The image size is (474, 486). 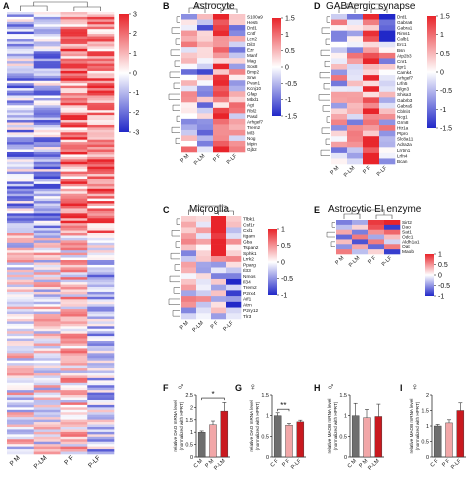 I want to click on y-tick-label: 1.5, so click(x=265, y=396).